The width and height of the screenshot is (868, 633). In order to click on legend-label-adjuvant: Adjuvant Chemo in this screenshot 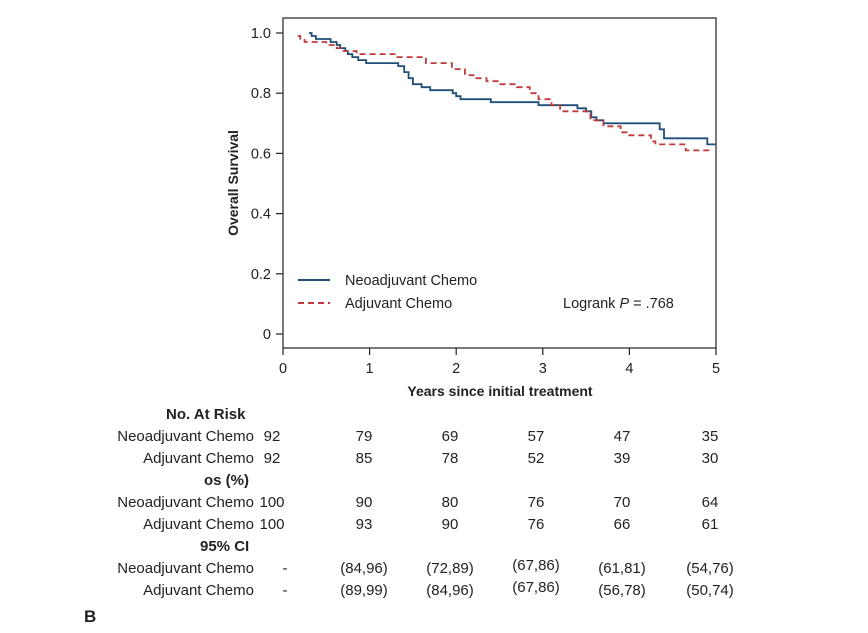, I will do `click(398, 304)`.